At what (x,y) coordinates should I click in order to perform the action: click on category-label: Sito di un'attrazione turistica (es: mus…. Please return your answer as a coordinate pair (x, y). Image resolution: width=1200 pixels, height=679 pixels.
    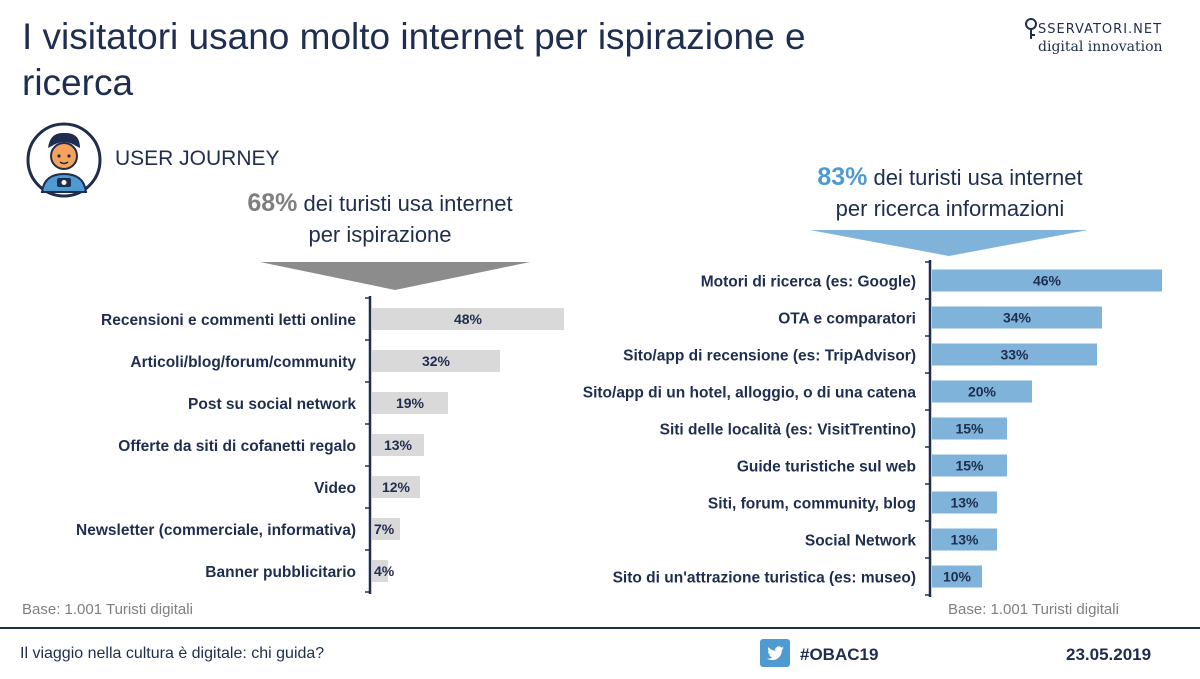
    Looking at the image, I should click on (764, 578).